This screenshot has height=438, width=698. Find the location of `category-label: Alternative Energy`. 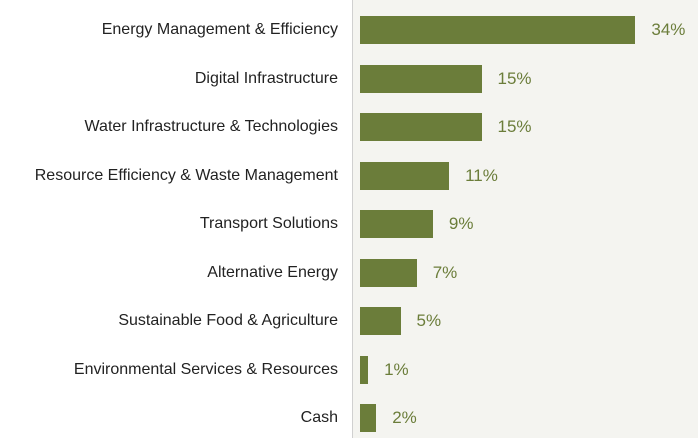

category-label: Alternative Energy is located at coordinates (272, 273).